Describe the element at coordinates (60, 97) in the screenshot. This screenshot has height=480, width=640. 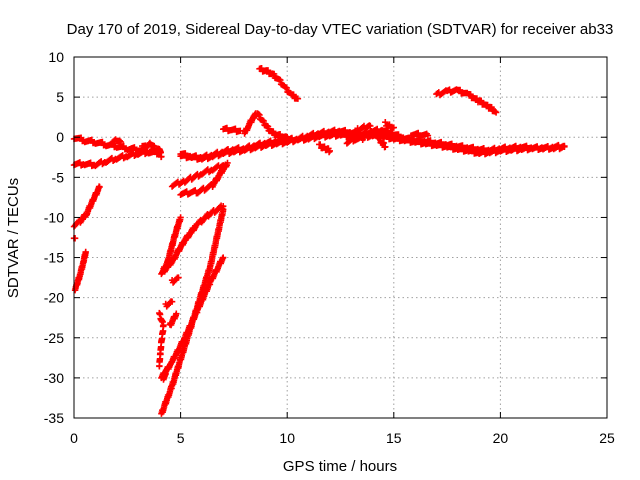
I see `y-tick-label: 5` at that location.